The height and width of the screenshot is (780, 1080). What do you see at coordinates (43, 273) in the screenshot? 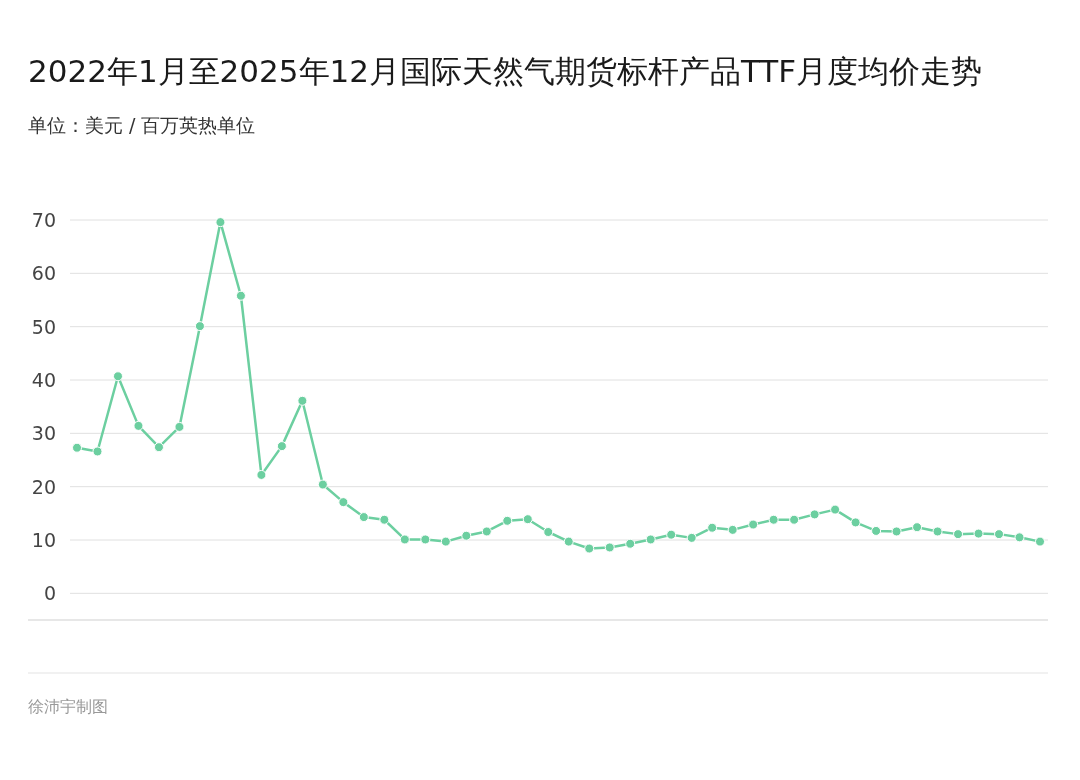
I see `y-tick-label: 60` at bounding box center [43, 273].